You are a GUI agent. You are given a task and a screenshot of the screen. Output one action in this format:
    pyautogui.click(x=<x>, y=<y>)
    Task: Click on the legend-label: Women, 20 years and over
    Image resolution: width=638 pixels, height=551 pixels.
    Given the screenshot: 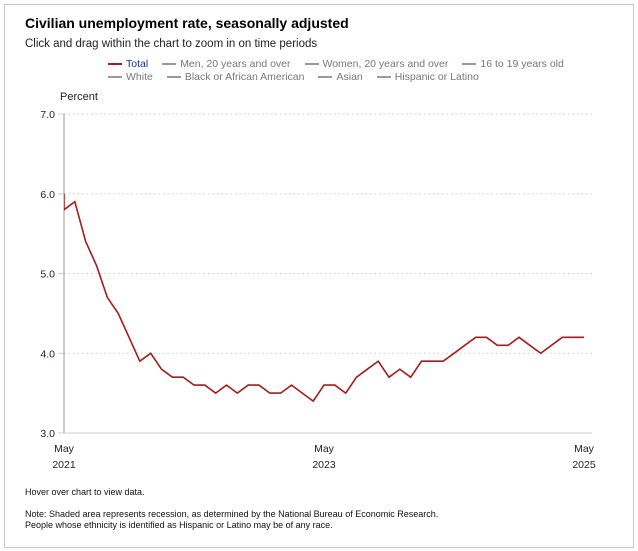 What is the action you would take?
    pyautogui.click(x=385, y=64)
    